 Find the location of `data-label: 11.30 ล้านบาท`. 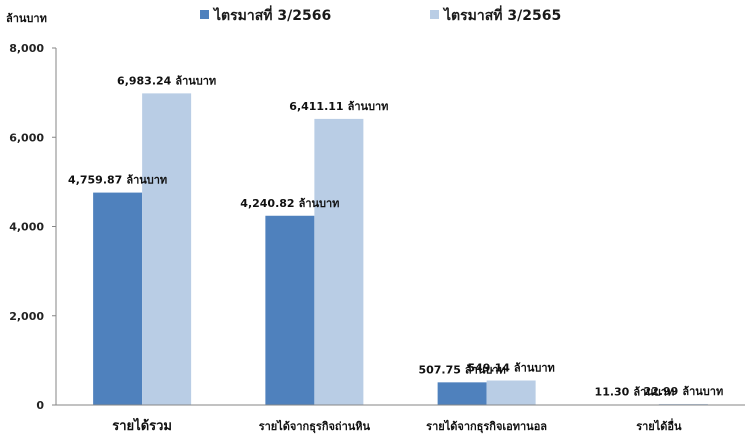

data-label: 11.30 ล้านบาท is located at coordinates (635, 391).